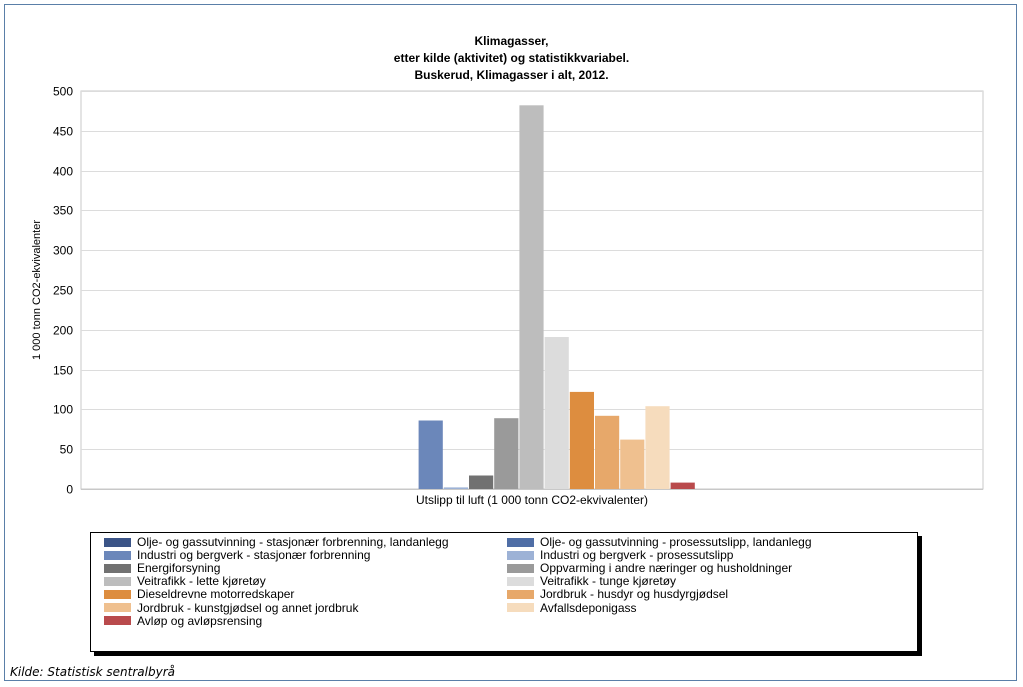 This screenshot has height=687, width=1023. What do you see at coordinates (511, 75) in the screenshot?
I see `chart-title-line-3: Buskerud, Klimagasser i alt, 2012.` at bounding box center [511, 75].